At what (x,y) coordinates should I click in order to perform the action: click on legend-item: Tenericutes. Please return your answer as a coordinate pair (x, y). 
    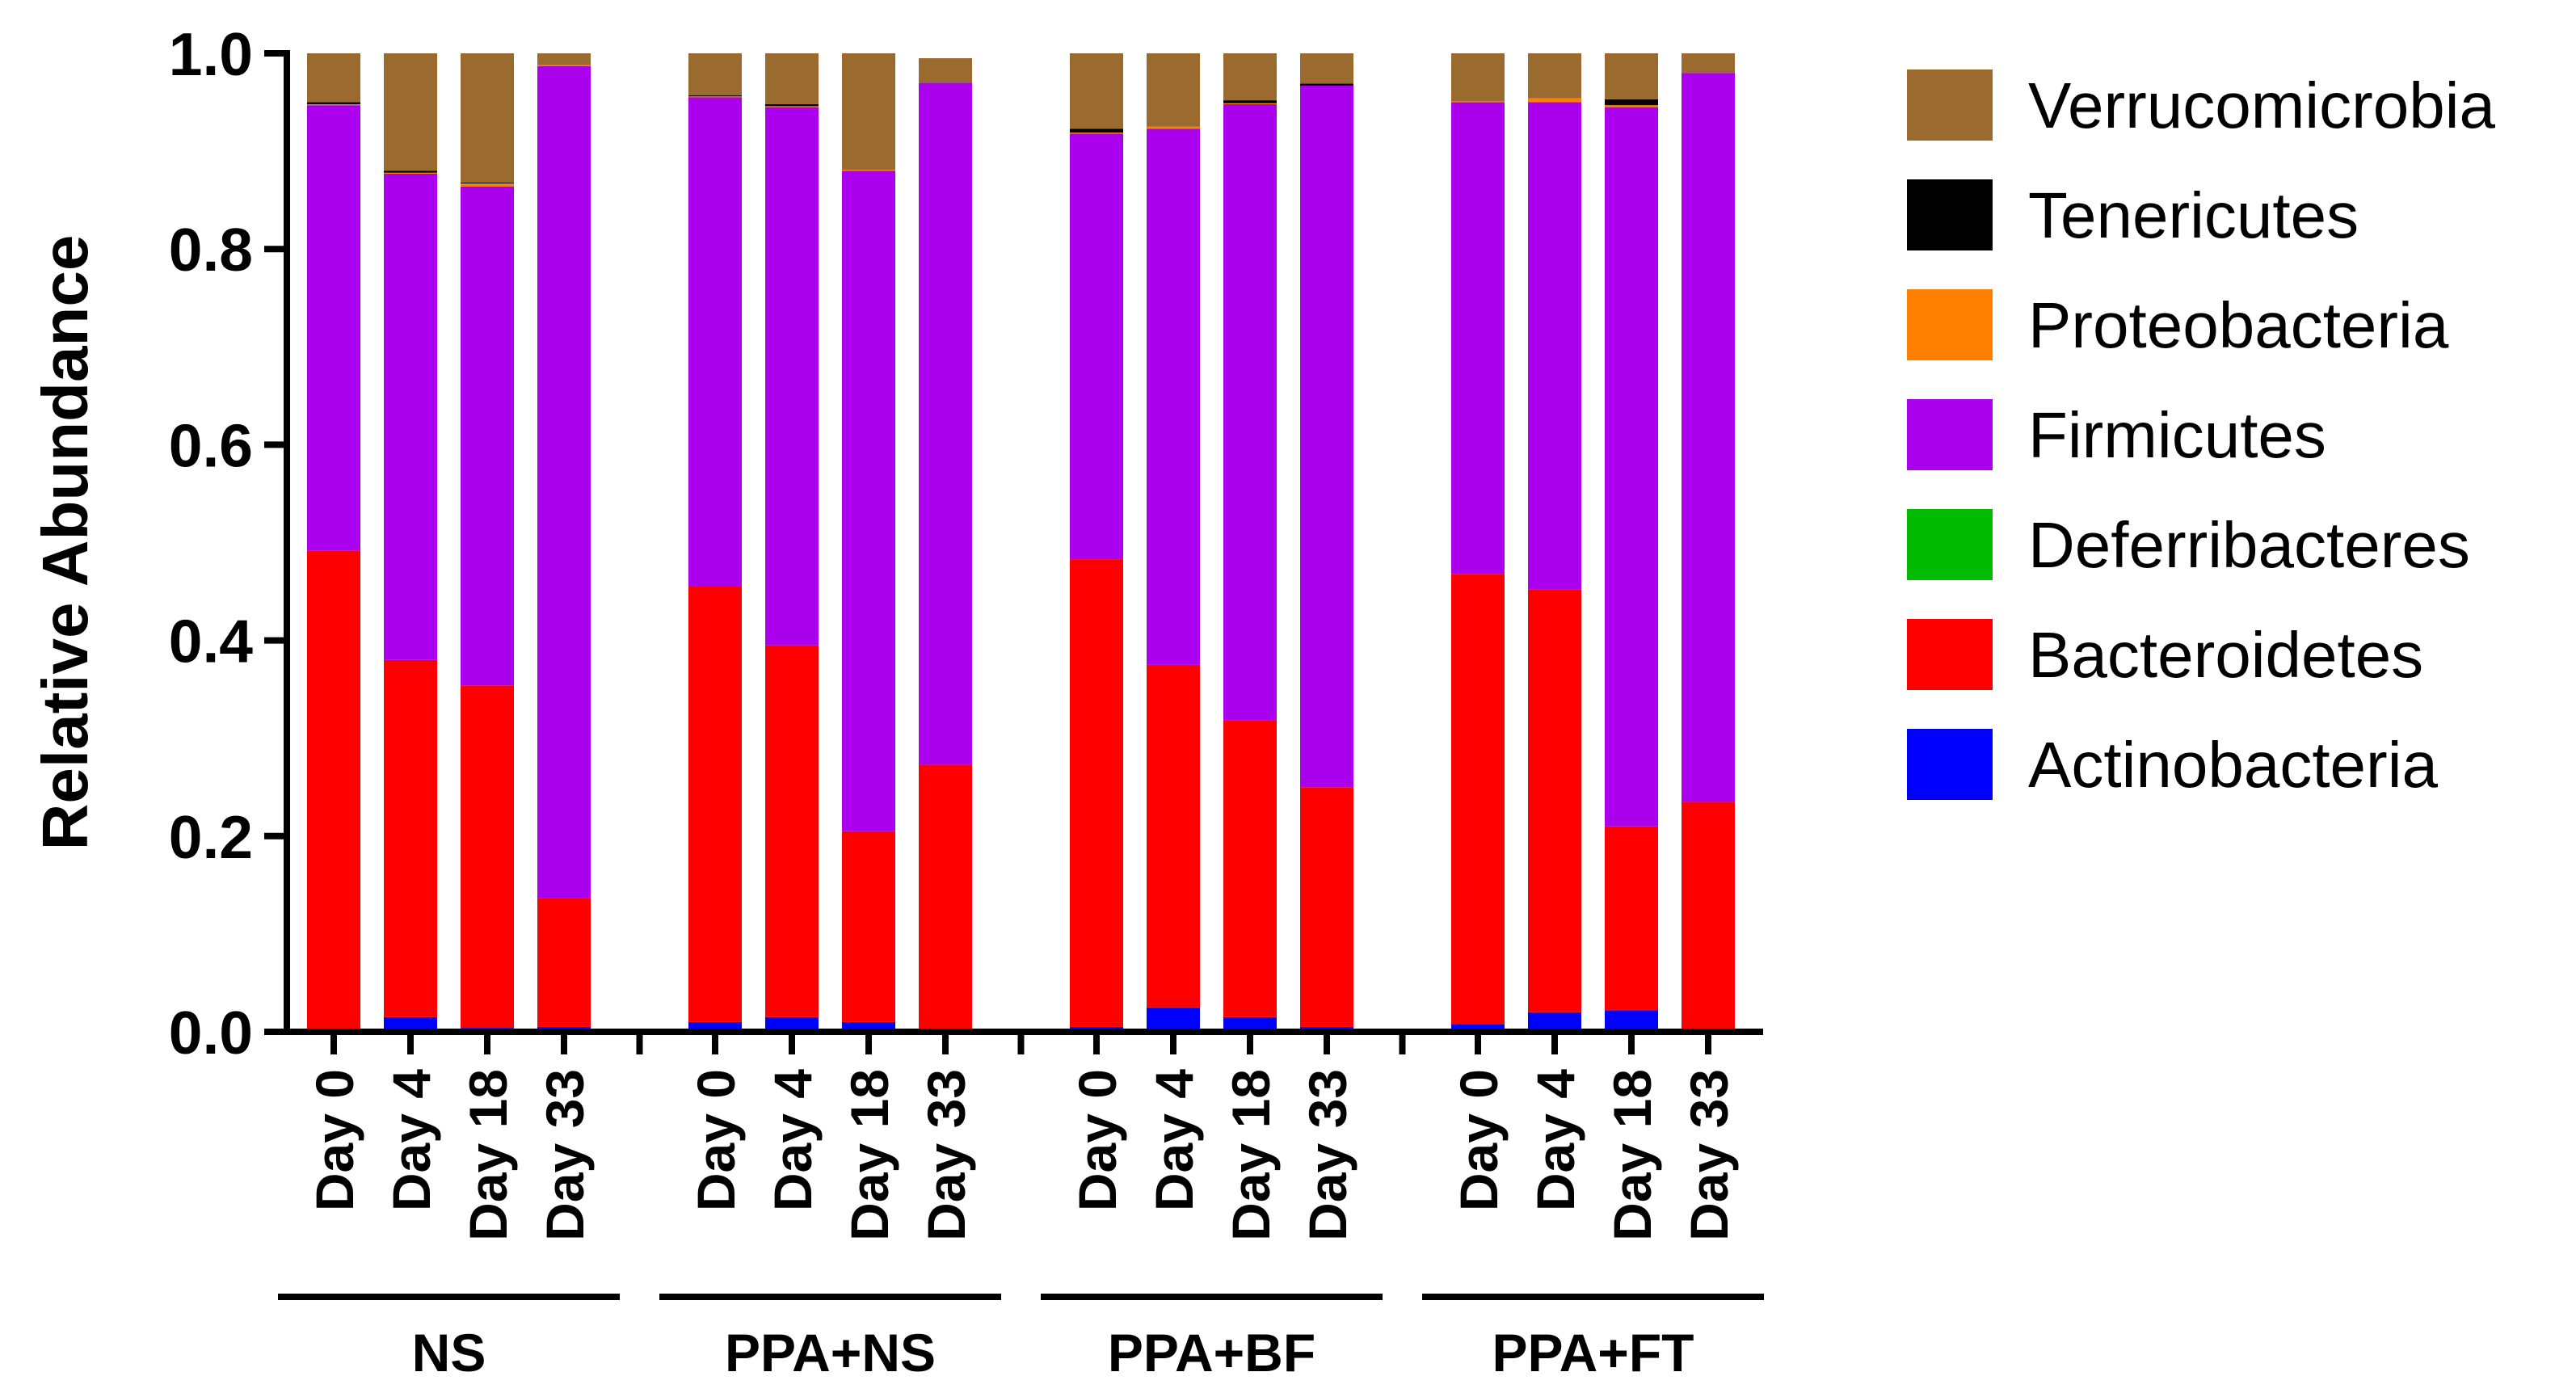
    Looking at the image, I should click on (2133, 215).